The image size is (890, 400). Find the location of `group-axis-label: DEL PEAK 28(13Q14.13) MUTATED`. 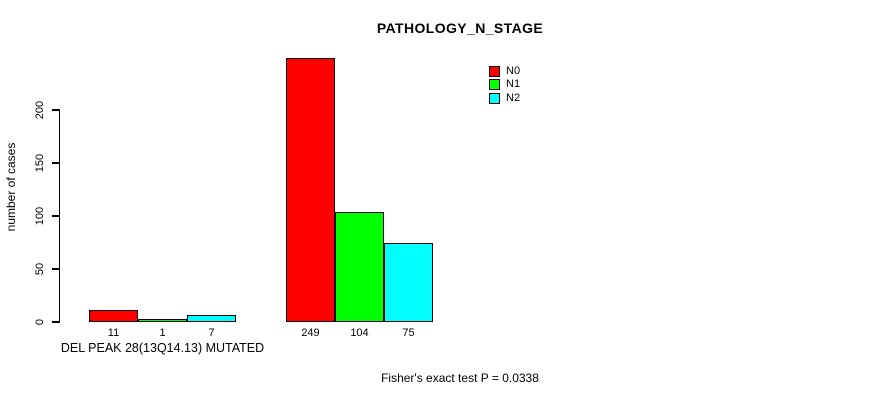

group-axis-label: DEL PEAK 28(13Q14.13) MUTATED is located at coordinates (162, 348).